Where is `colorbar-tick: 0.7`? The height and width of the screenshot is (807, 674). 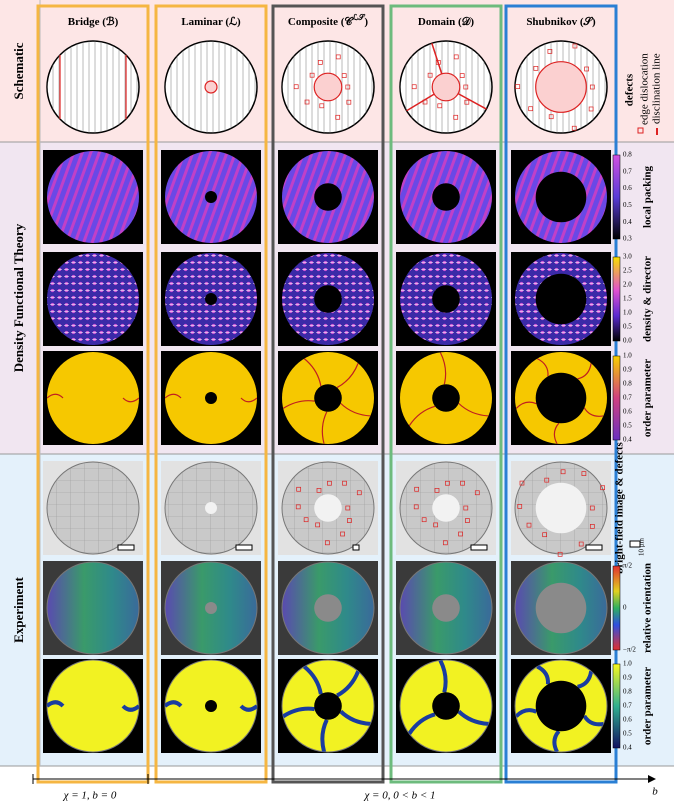
colorbar-tick: 0.7 is located at coordinates (627, 171).